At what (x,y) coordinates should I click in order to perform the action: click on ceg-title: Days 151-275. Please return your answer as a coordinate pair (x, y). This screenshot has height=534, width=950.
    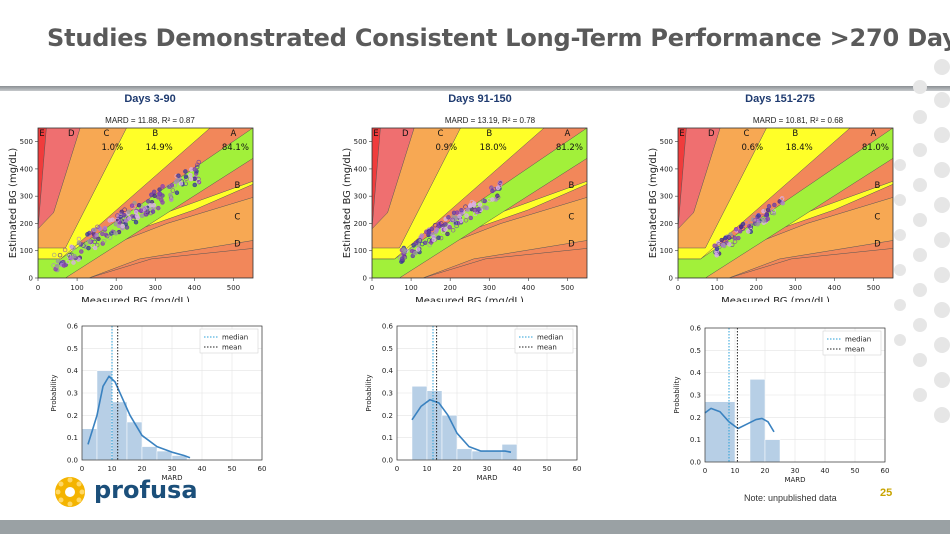
    Looking at the image, I should click on (780, 99).